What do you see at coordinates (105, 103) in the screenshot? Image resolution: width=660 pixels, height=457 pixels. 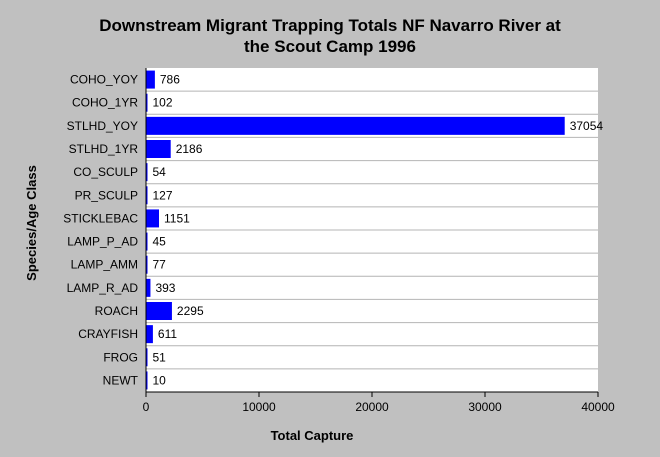 I see `category-label: COHO_1YR` at bounding box center [105, 103].